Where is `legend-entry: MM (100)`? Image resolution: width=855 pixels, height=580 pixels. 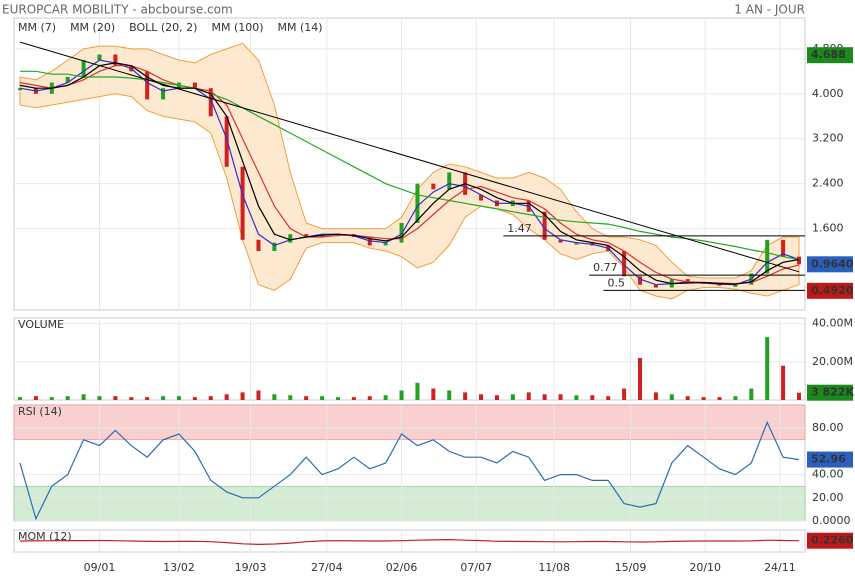 legend-entry: MM (100) is located at coordinates (237, 27).